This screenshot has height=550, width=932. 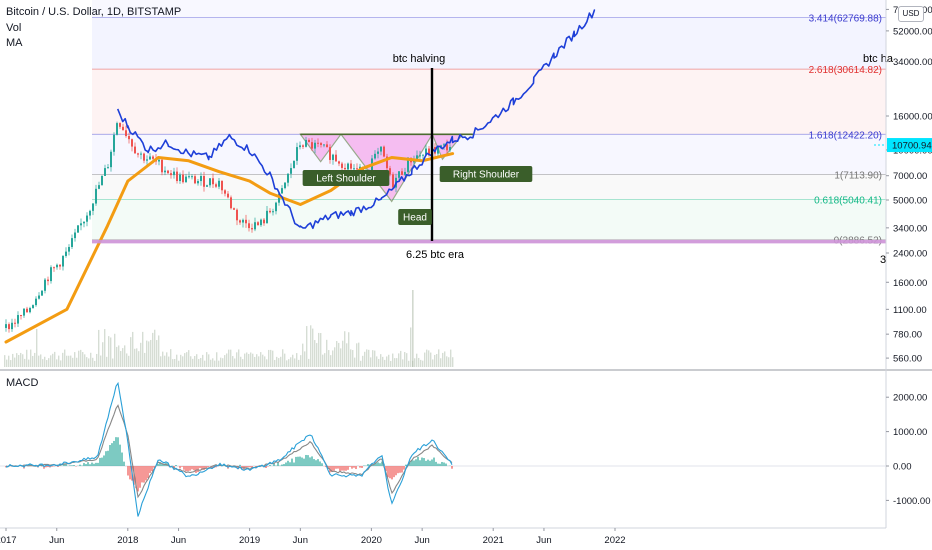 I want to click on price-tick-label: 5000.00, so click(x=910, y=200).